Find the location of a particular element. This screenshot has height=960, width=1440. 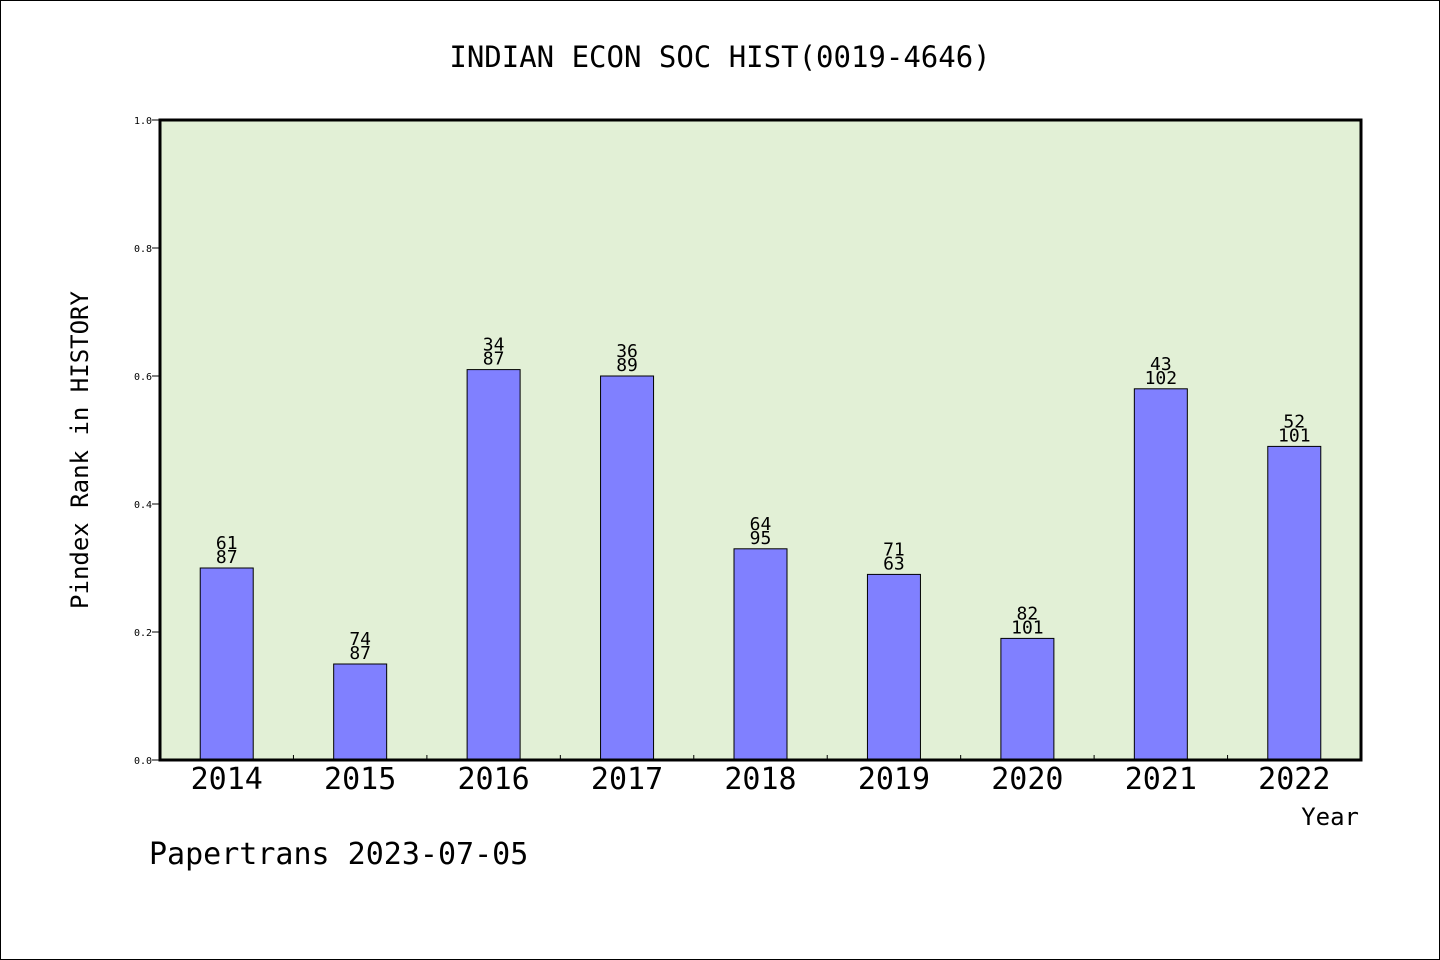

y-tick-label: 0.2 is located at coordinates (143, 633).